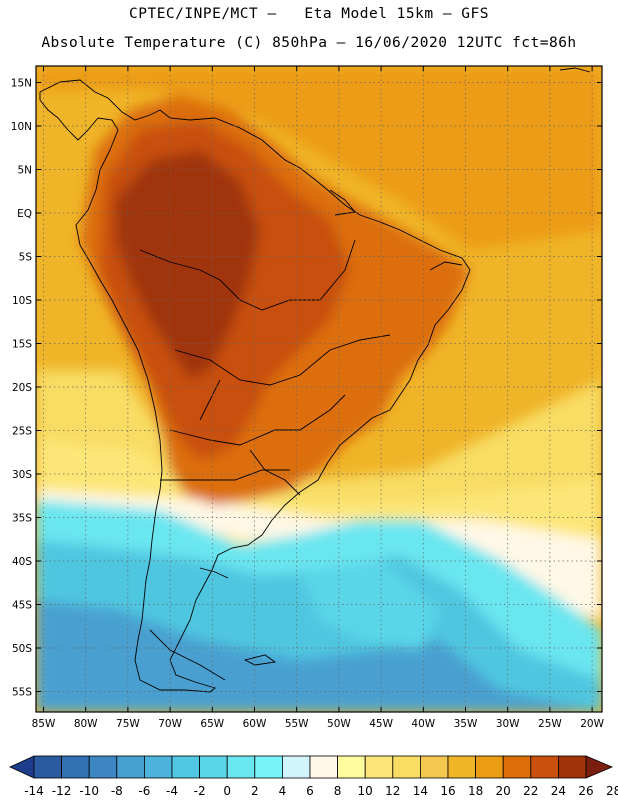 This screenshot has width=618, height=800. I want to click on title-line-1: CPTEC/INPE/MCT – Eta Model 15km – GFS, so click(309, 14).